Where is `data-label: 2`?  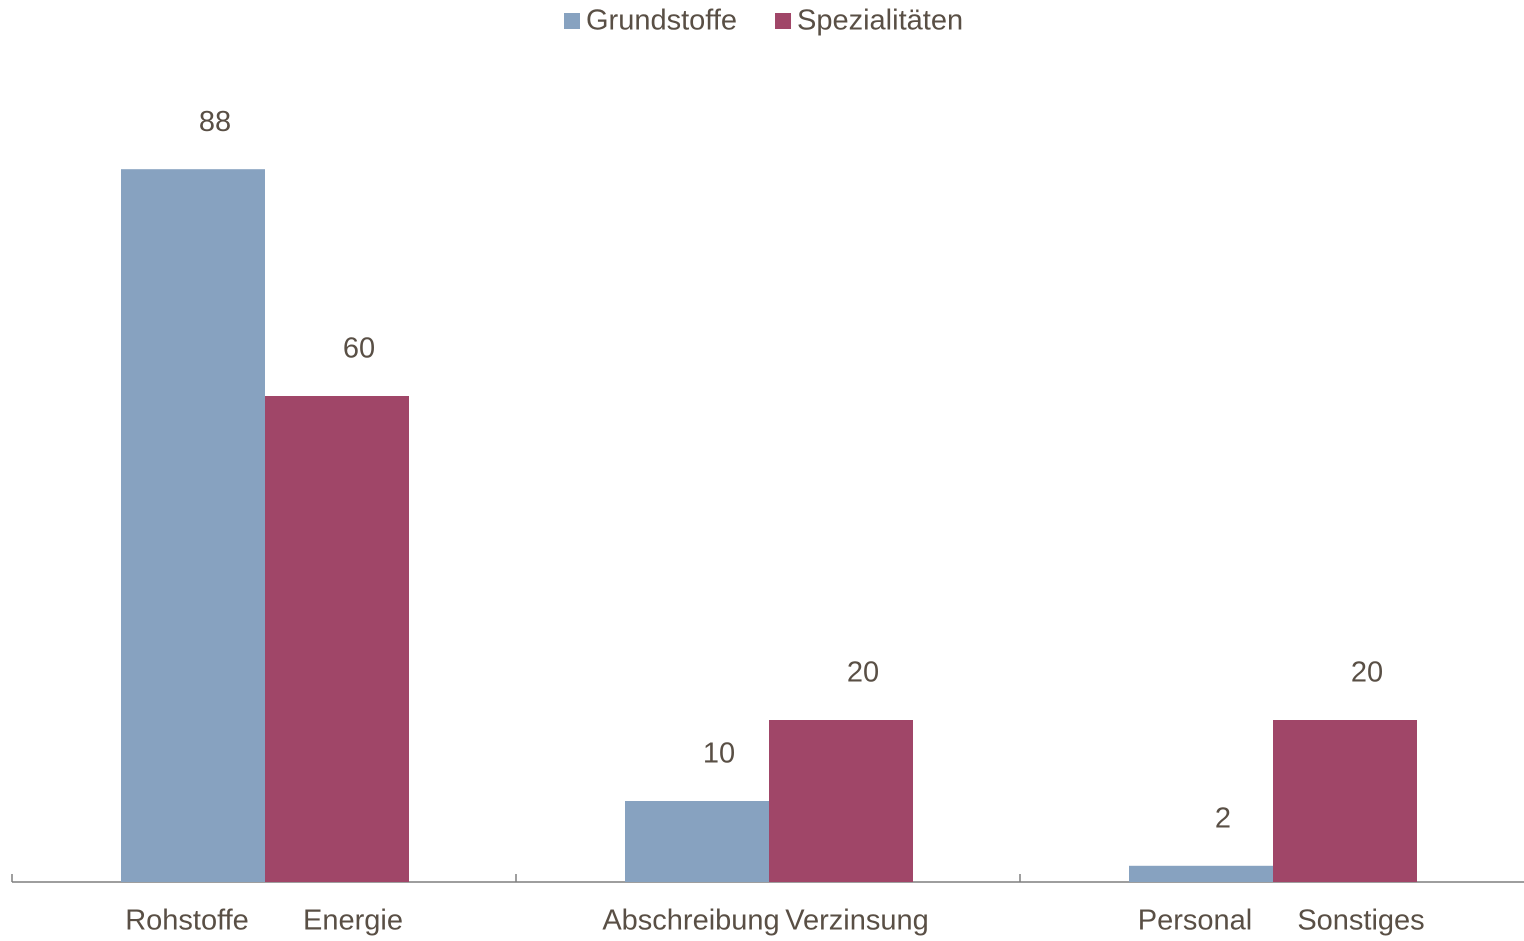
data-label: 2 is located at coordinates (1223, 818).